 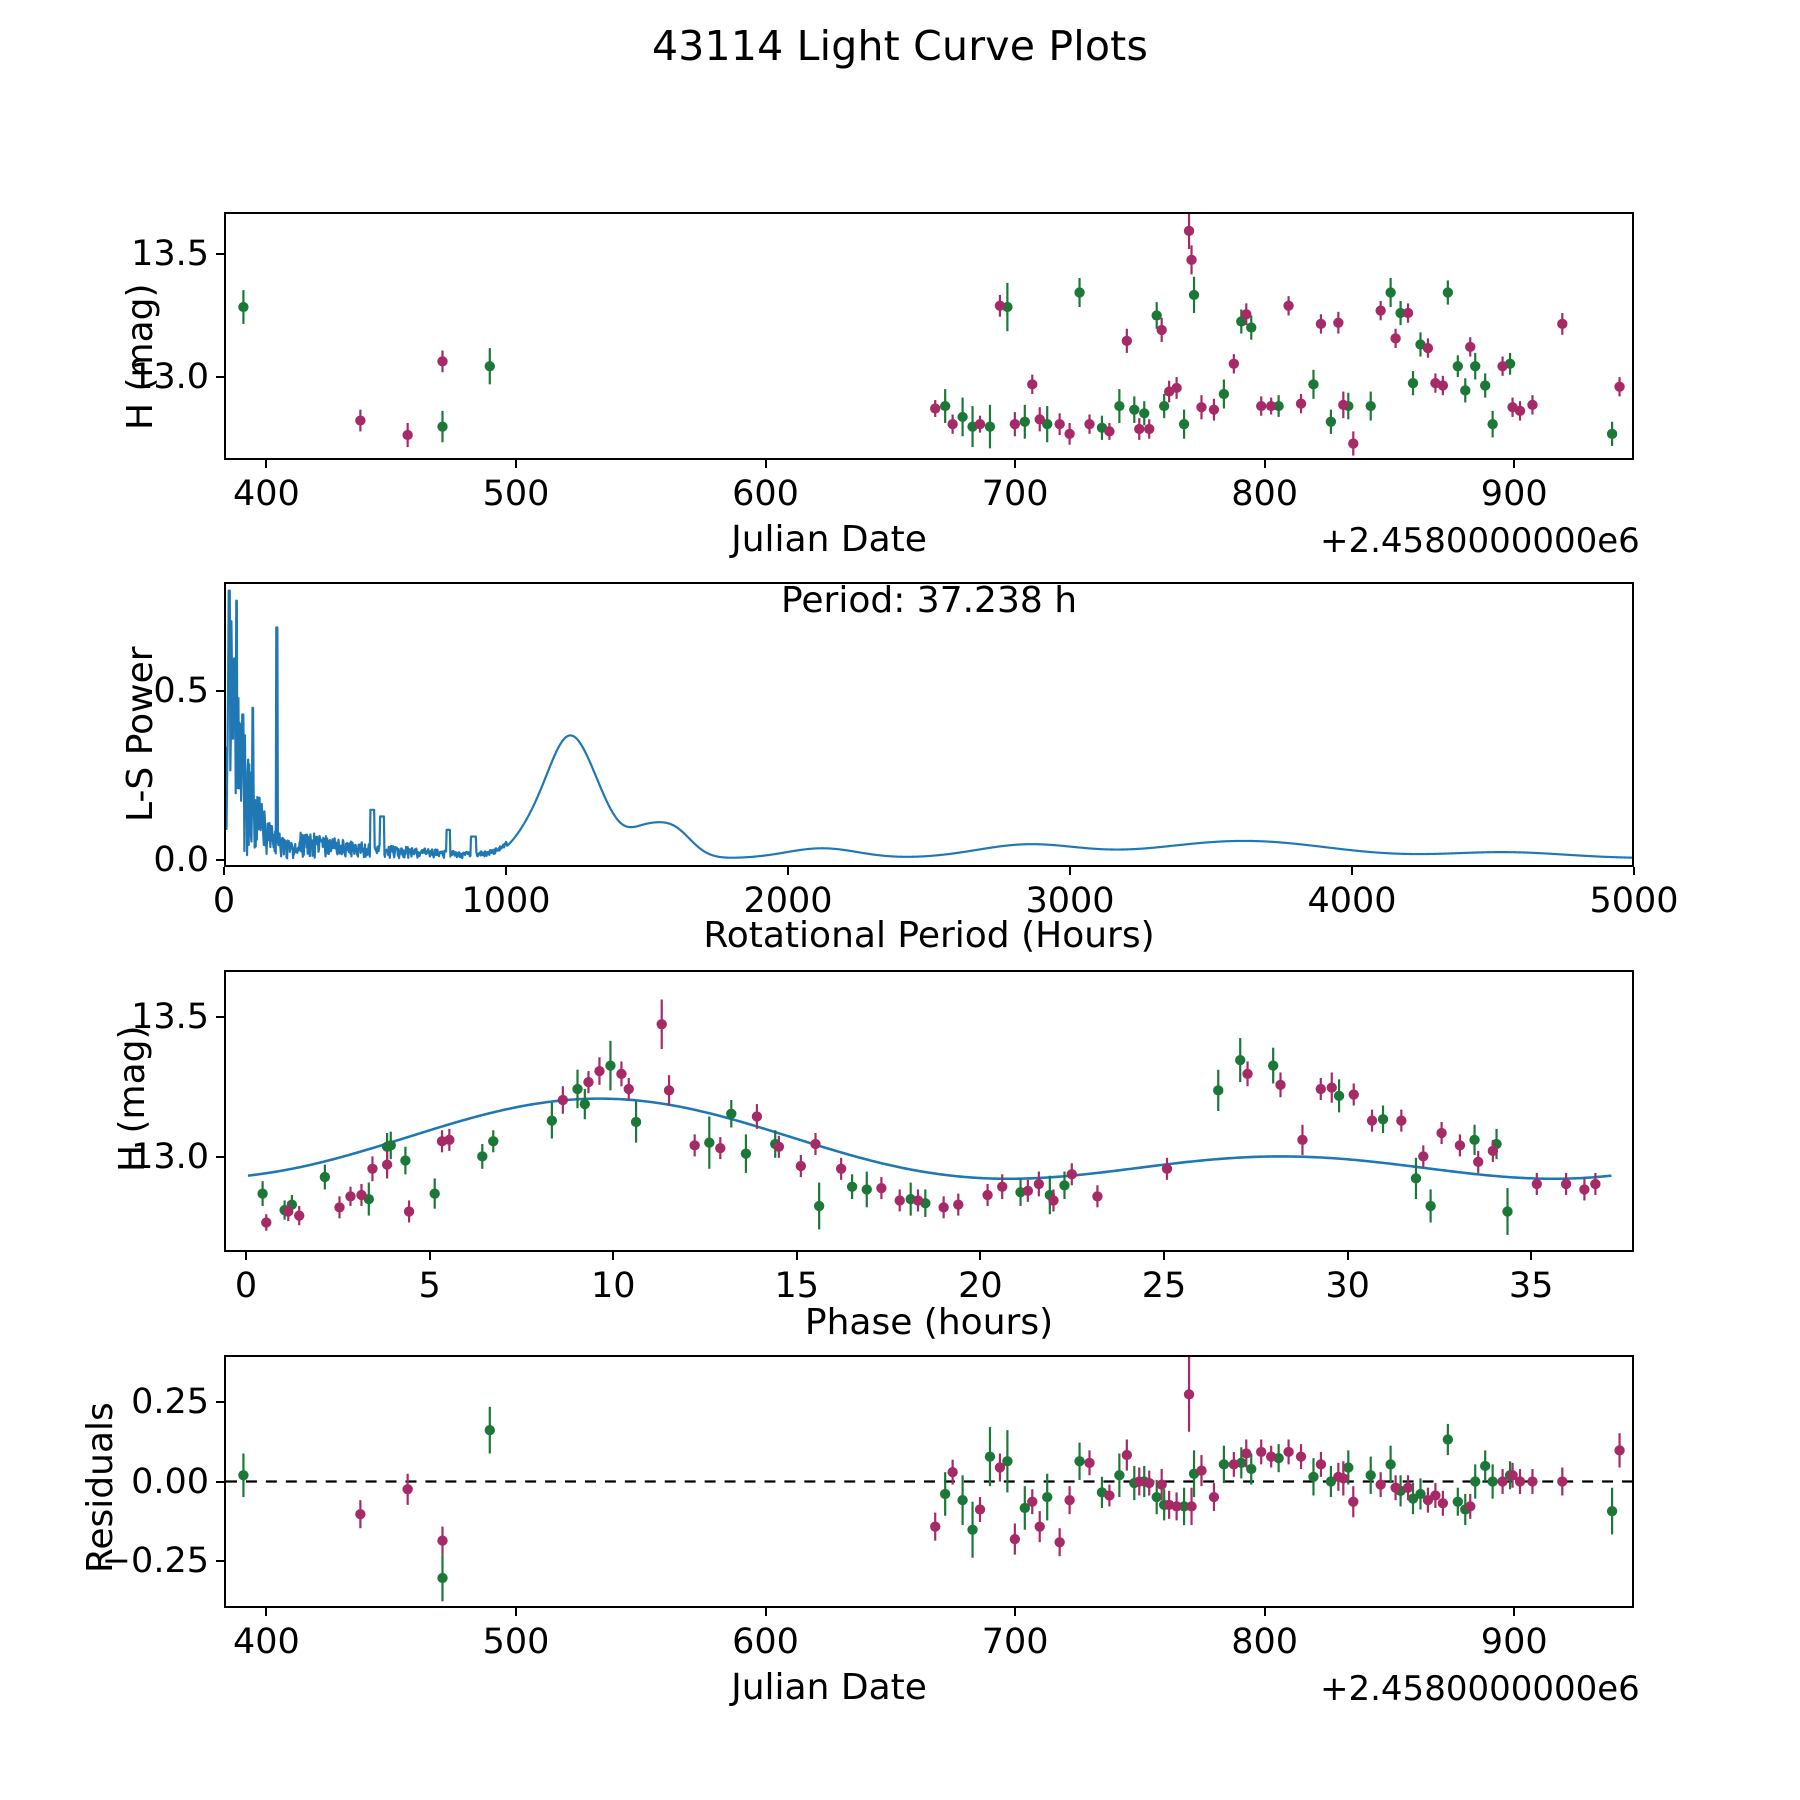 I want to click on lightcurve-x-axis-label: Julian Date, so click(x=829, y=539).